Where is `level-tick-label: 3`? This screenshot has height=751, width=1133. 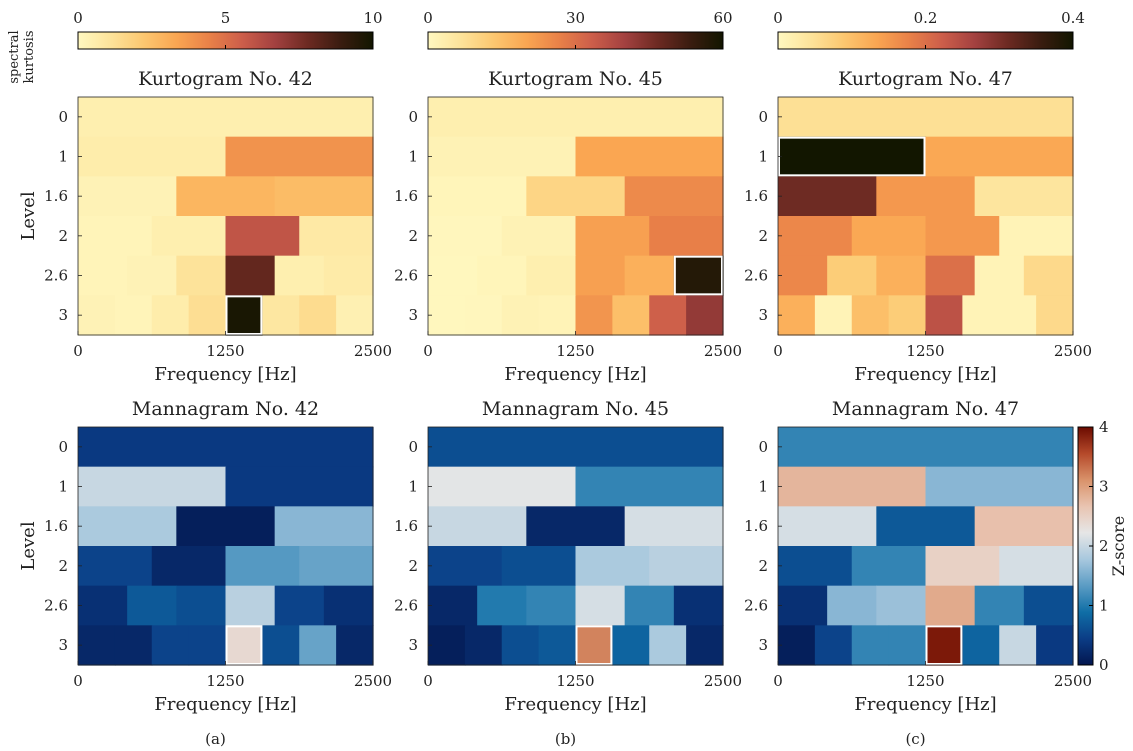 level-tick-label: 3 is located at coordinates (63, 645).